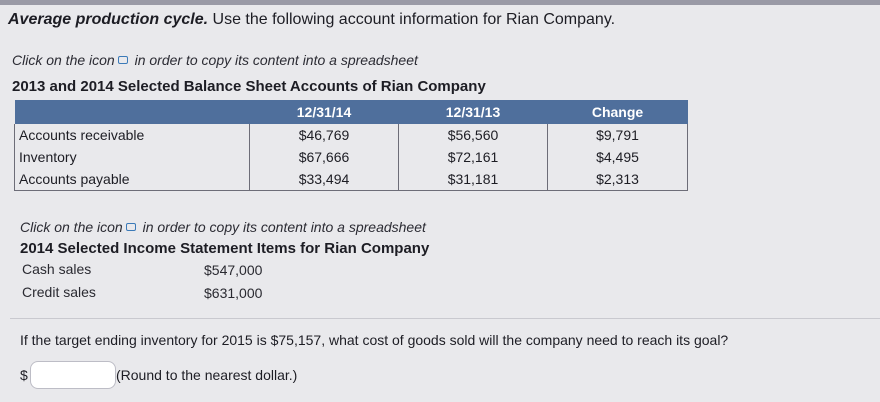 This screenshot has width=880, height=402. Describe the element at coordinates (473, 157) in the screenshot. I see `value-2013: $72,161` at that location.